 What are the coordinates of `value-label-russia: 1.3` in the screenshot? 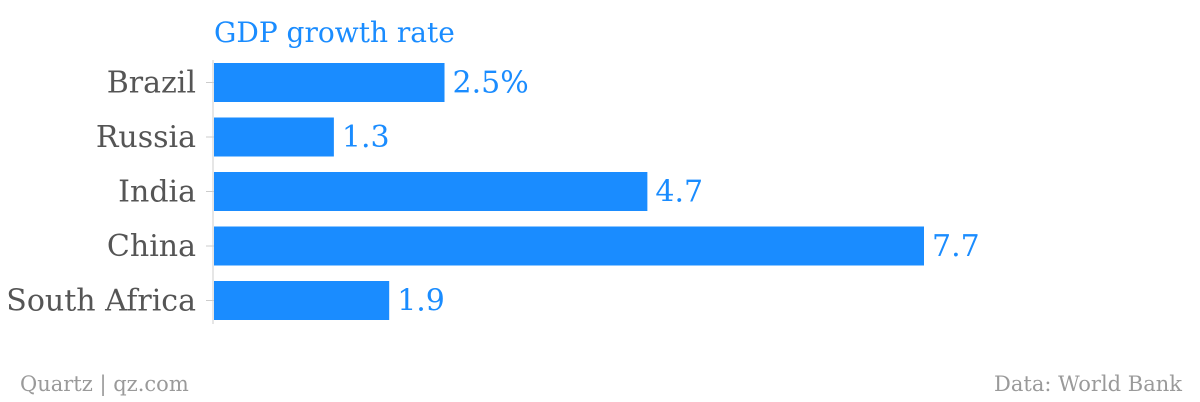 It's located at (366, 137).